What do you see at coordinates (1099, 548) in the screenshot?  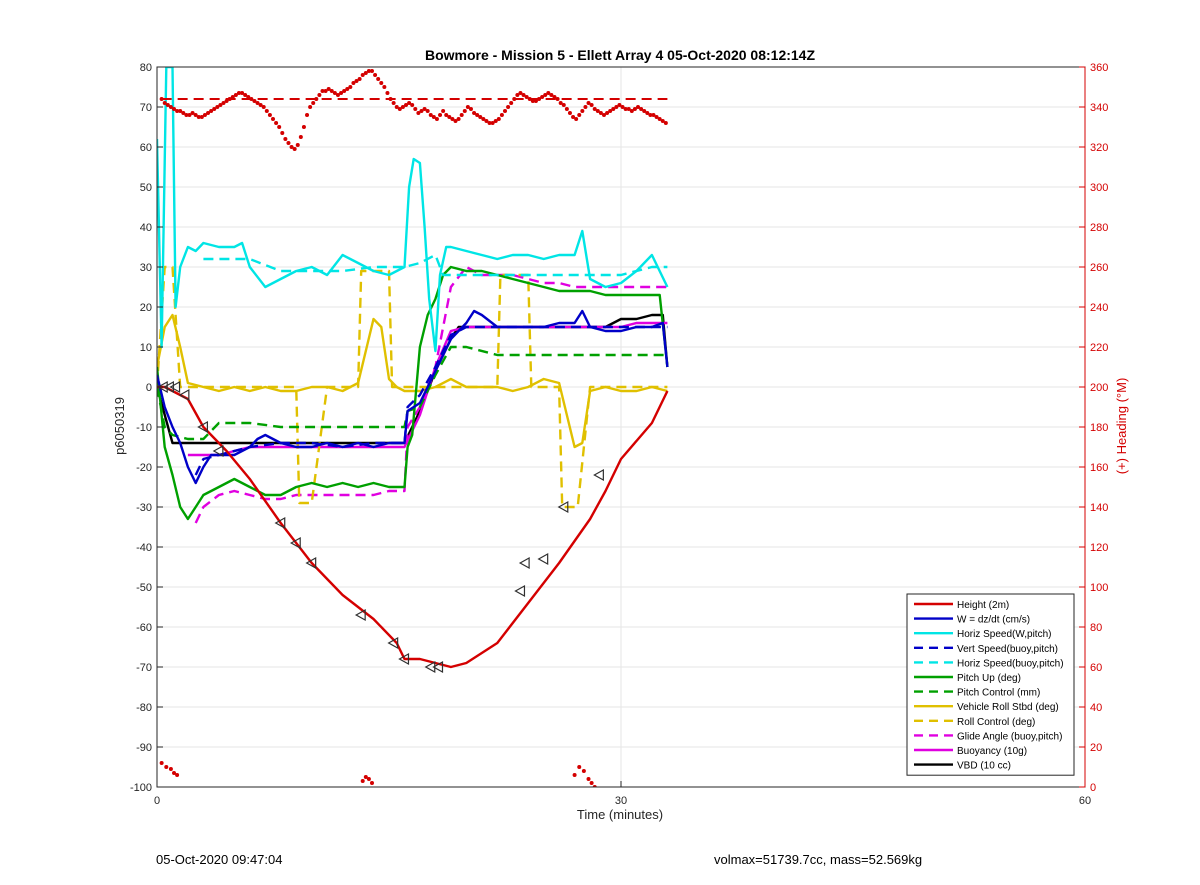 I see `heading-tick-label: 120` at bounding box center [1099, 548].